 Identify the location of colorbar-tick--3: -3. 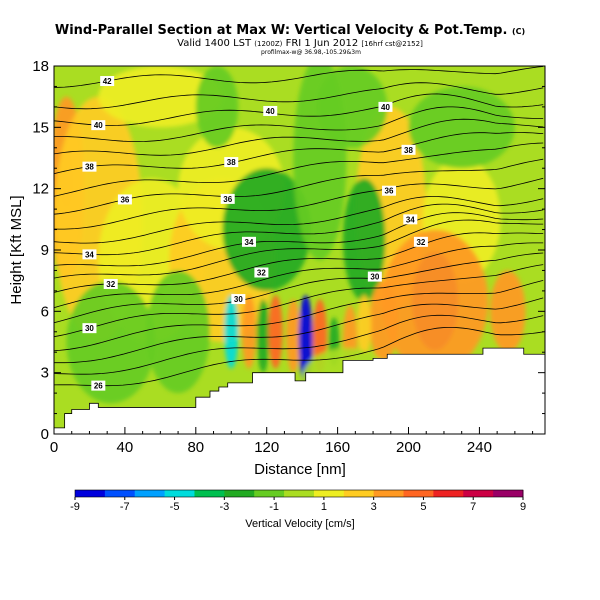
(224, 507).